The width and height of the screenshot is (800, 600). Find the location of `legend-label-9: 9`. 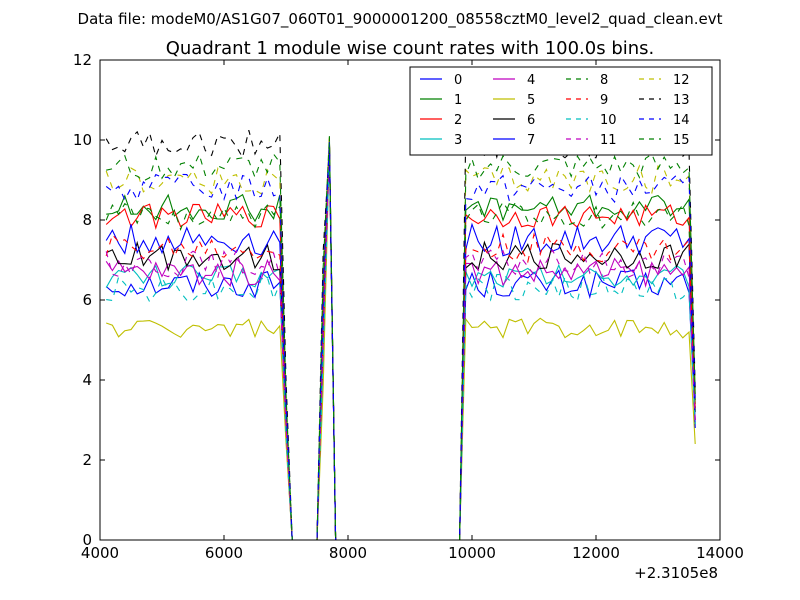

legend-label-9: 9 is located at coordinates (604, 100).